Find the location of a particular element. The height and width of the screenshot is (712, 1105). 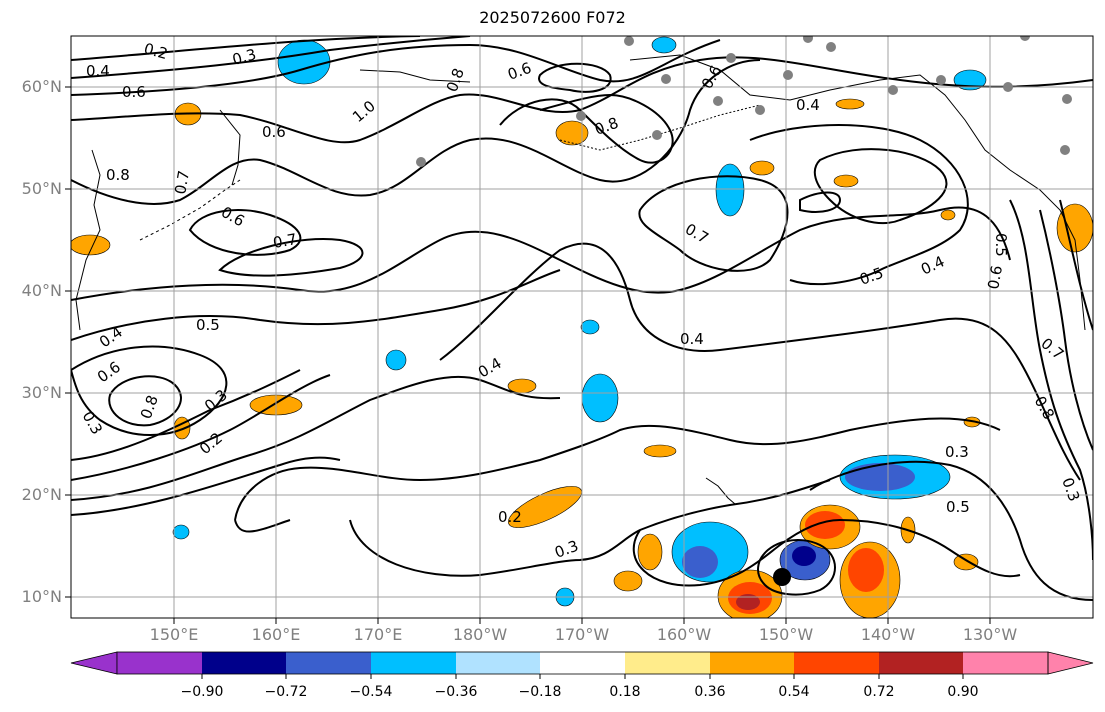

lat-label: 60°N is located at coordinates (41, 86).